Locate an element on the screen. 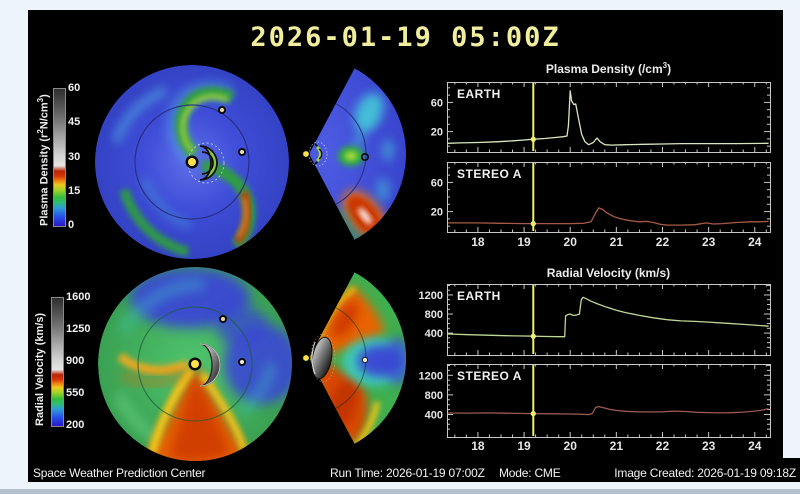 The image size is (800, 494). velocity-colorbar-label: Radial Velocity (km/s) is located at coordinates (40, 369).